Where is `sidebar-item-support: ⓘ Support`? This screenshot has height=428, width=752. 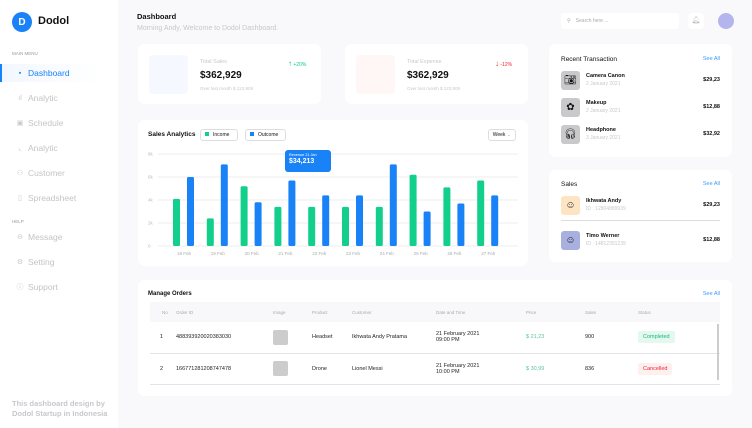 sidebar-item-support: ⓘ Support is located at coordinates (37, 287).